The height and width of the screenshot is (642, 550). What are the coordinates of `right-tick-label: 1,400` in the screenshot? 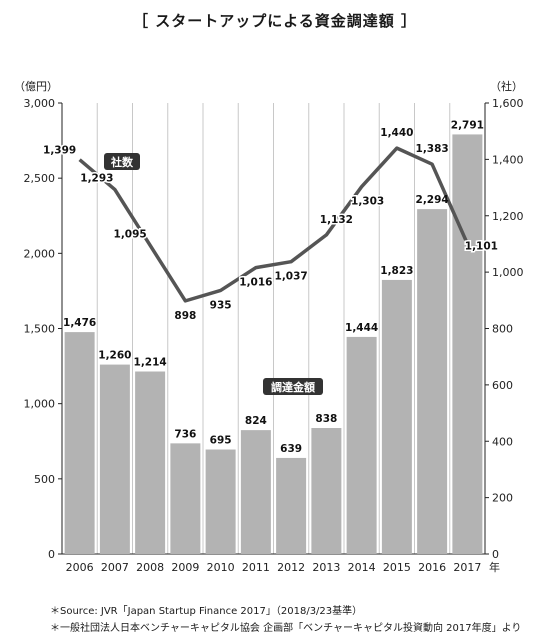 It's located at (508, 159).